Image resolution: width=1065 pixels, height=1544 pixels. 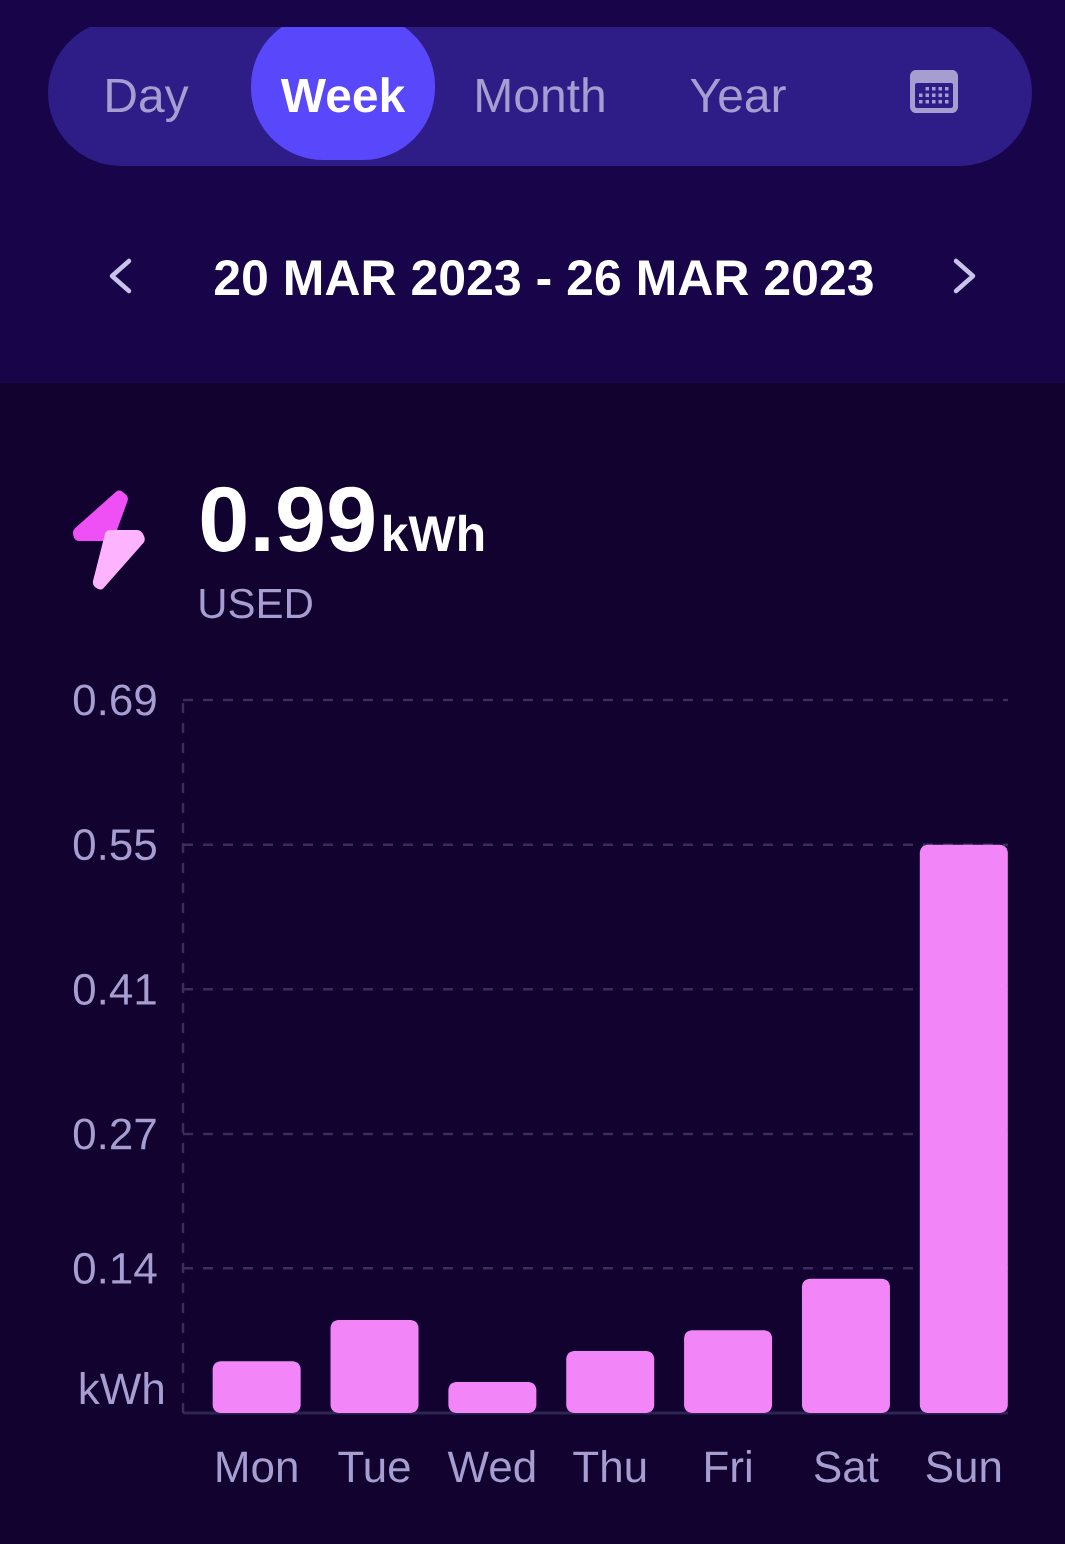 What do you see at coordinates (434, 532) in the screenshot?
I see `text: kWh` at bounding box center [434, 532].